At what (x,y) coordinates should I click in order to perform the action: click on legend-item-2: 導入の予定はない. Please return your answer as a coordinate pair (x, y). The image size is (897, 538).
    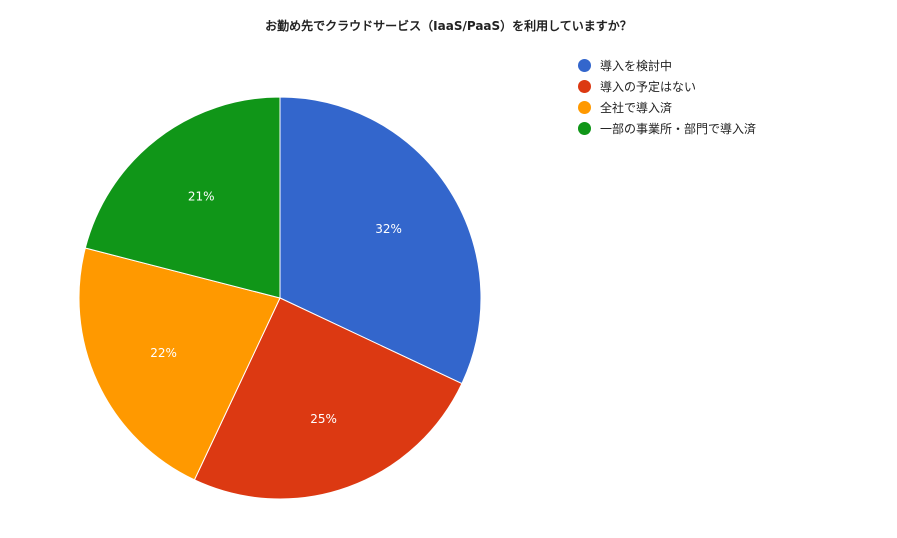
    Looking at the image, I should click on (667, 86).